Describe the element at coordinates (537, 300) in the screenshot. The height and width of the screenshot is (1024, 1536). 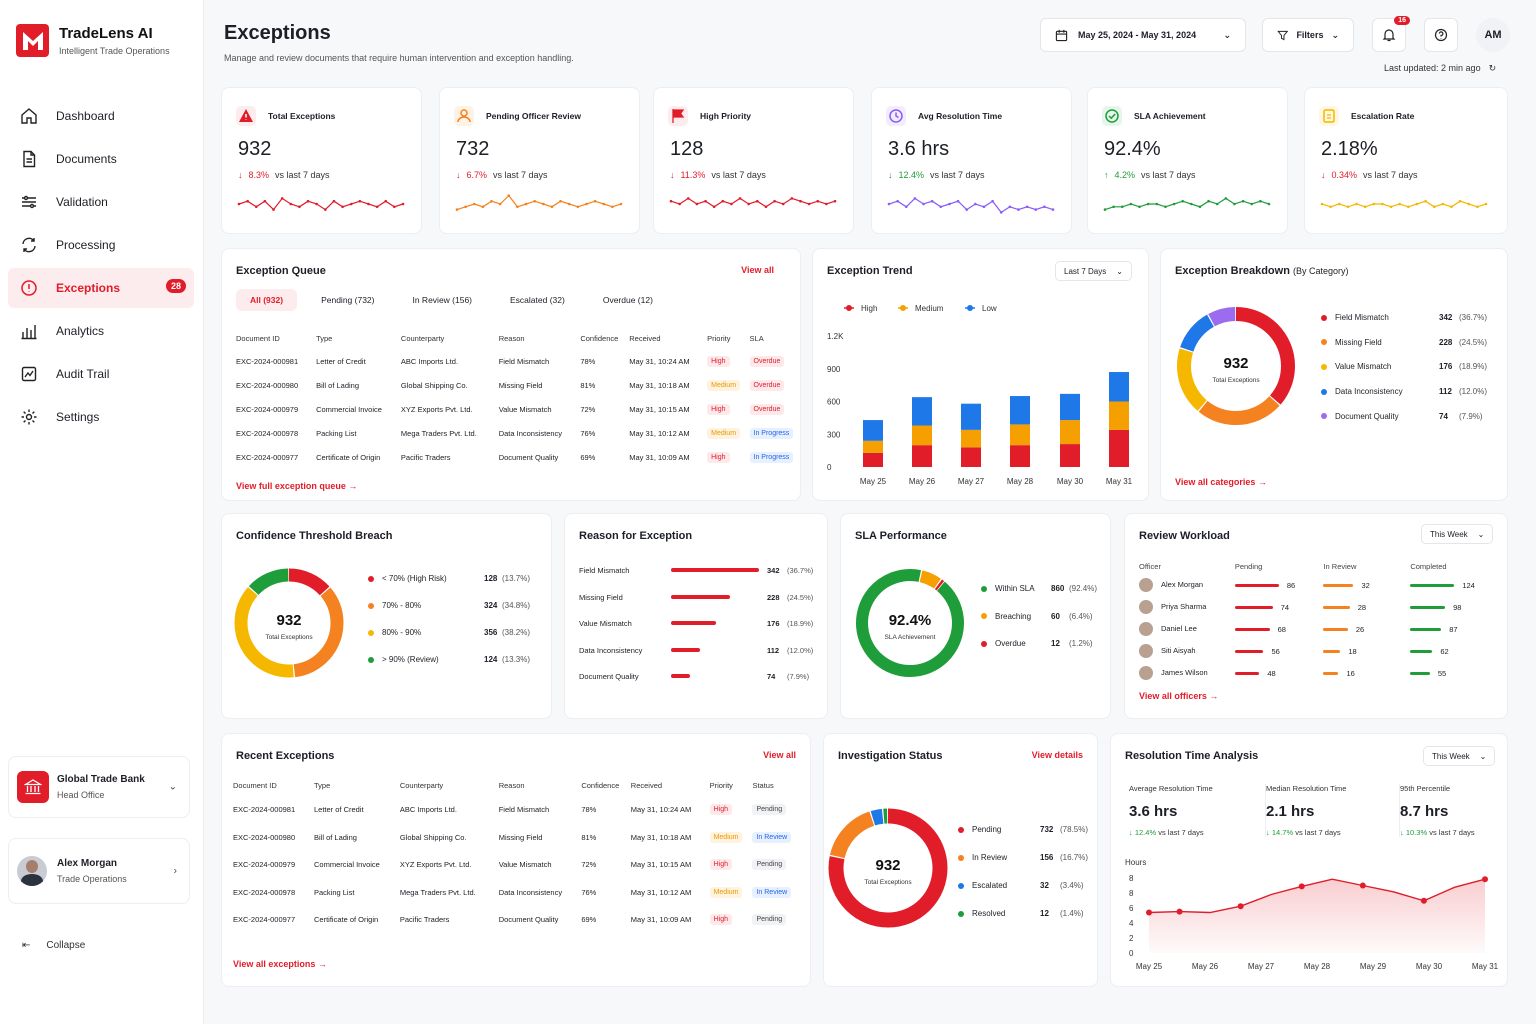
I see `tab-escalated: Escalated (32)` at that location.